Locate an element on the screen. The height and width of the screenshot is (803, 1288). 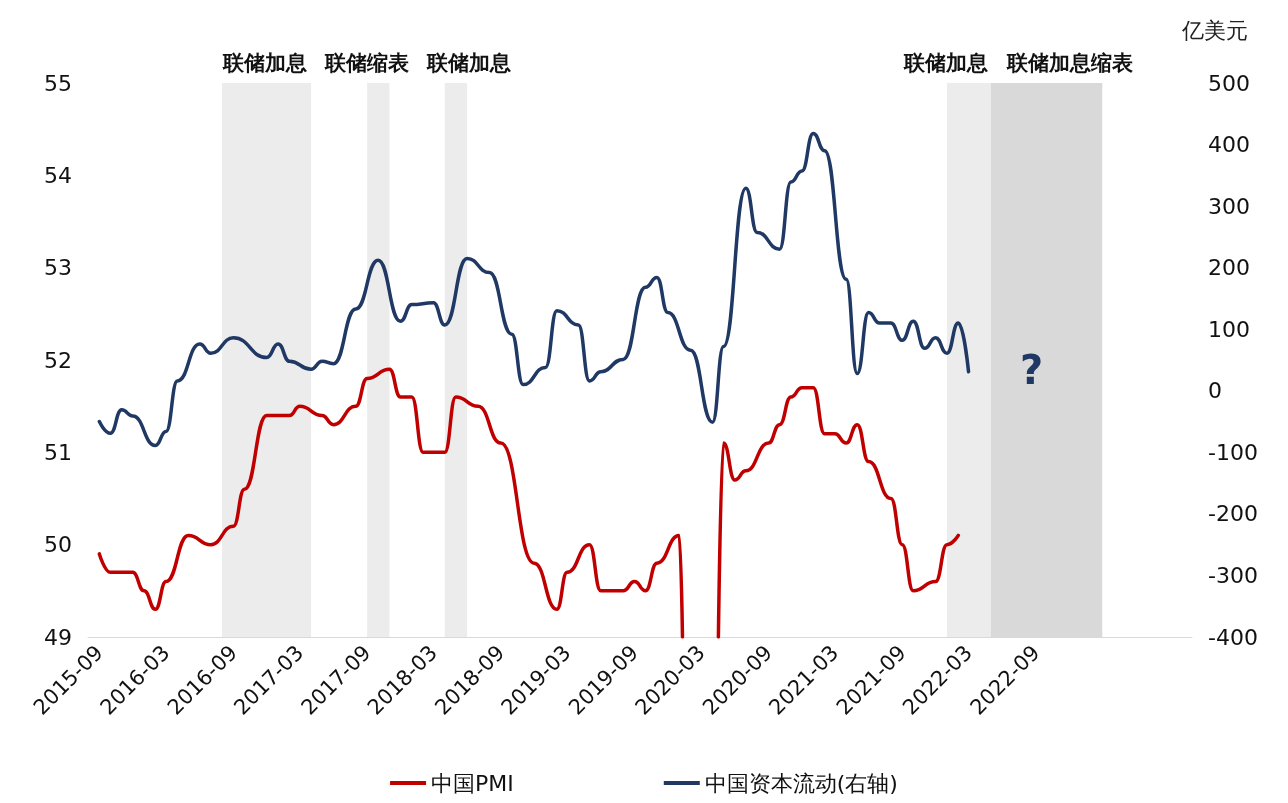
y2-tick-label: 400 is located at coordinates (1229, 145).